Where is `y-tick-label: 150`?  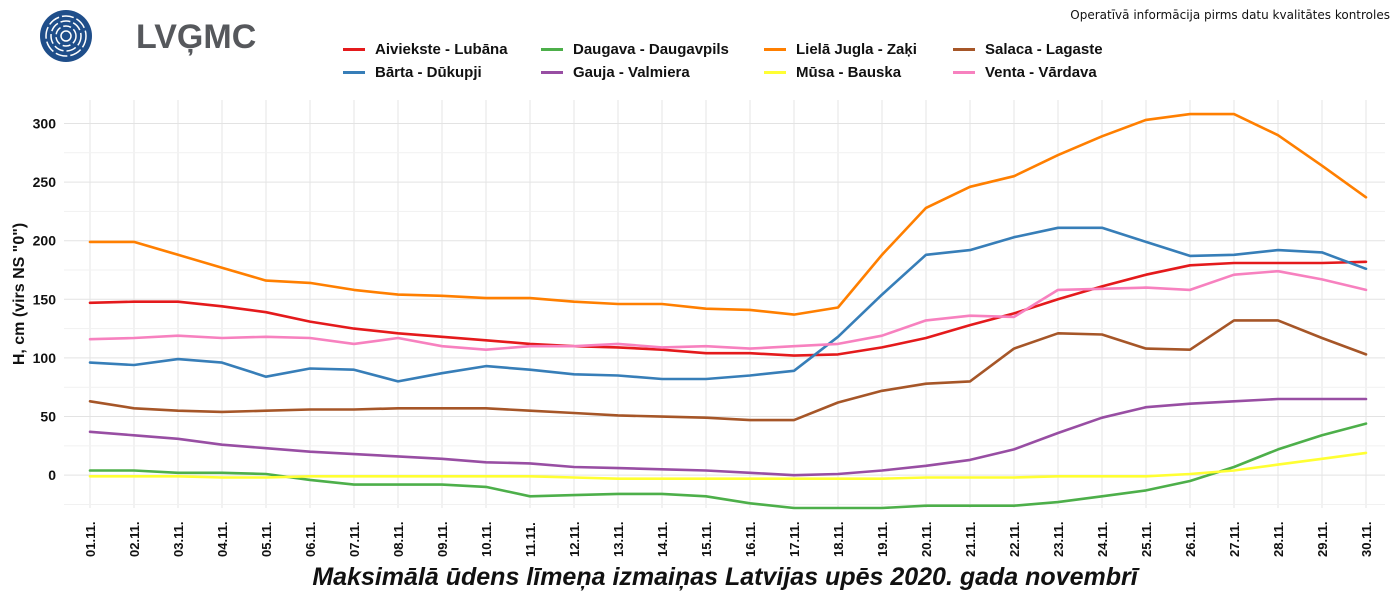 y-tick-label: 150 is located at coordinates (45, 299).